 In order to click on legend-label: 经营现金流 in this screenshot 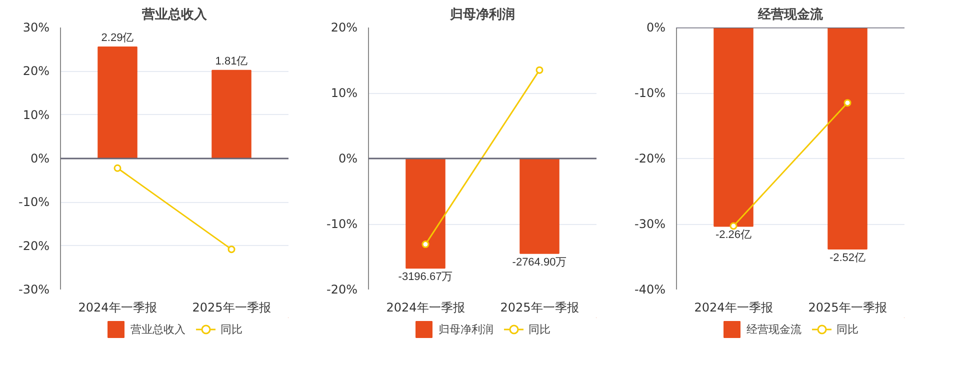, I will do `click(774, 329)`.